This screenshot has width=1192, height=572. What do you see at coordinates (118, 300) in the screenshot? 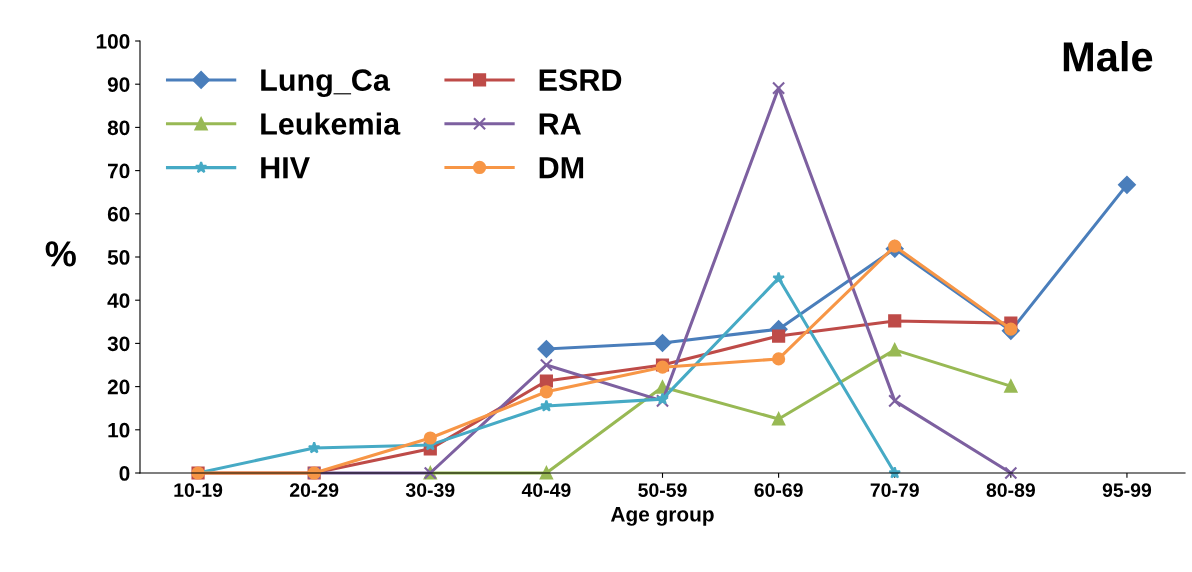
I see `y-tick-label: 40` at bounding box center [118, 300].